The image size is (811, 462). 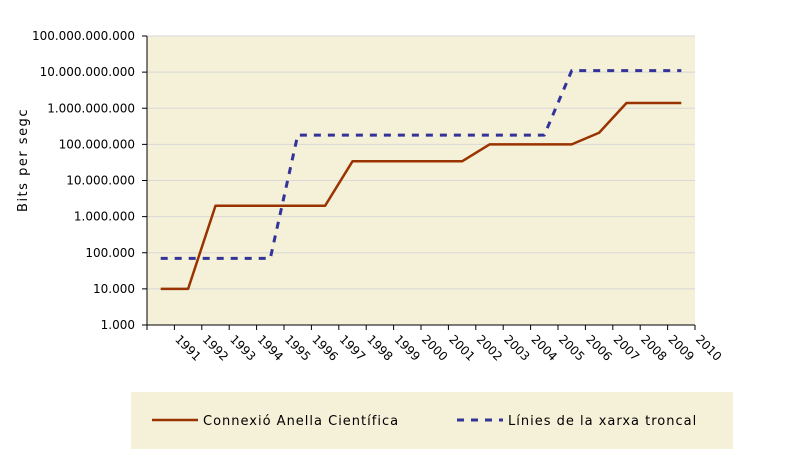 What do you see at coordinates (406, 347) in the screenshot?
I see `x-tick-label: 1999` at bounding box center [406, 347].